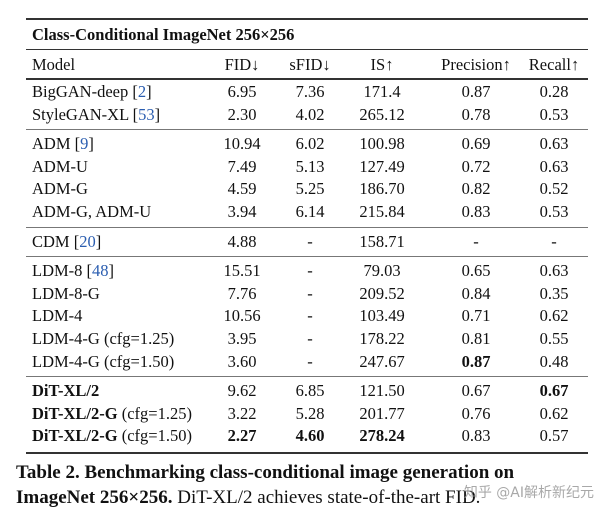 This screenshot has width=604, height=518. Describe the element at coordinates (242, 211) in the screenshot. I see `fid-value: 3.94` at that location.